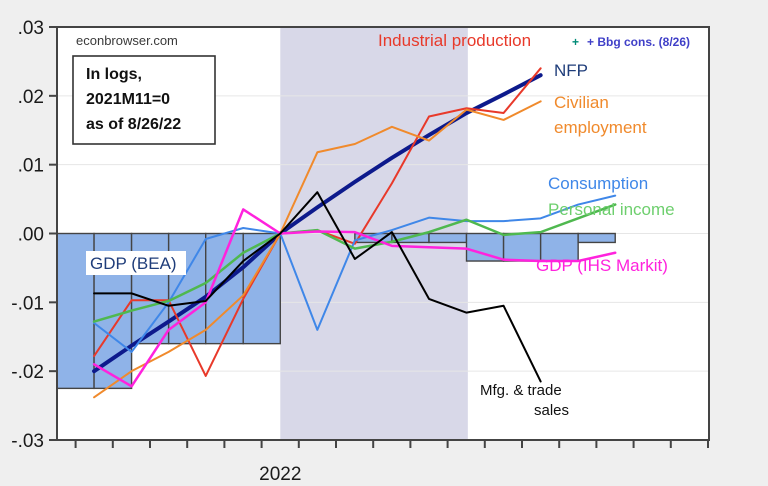 This screenshot has height=486, width=768. Describe the element at coordinates (31, 28) in the screenshot. I see `y-tick-label: .03` at that location.